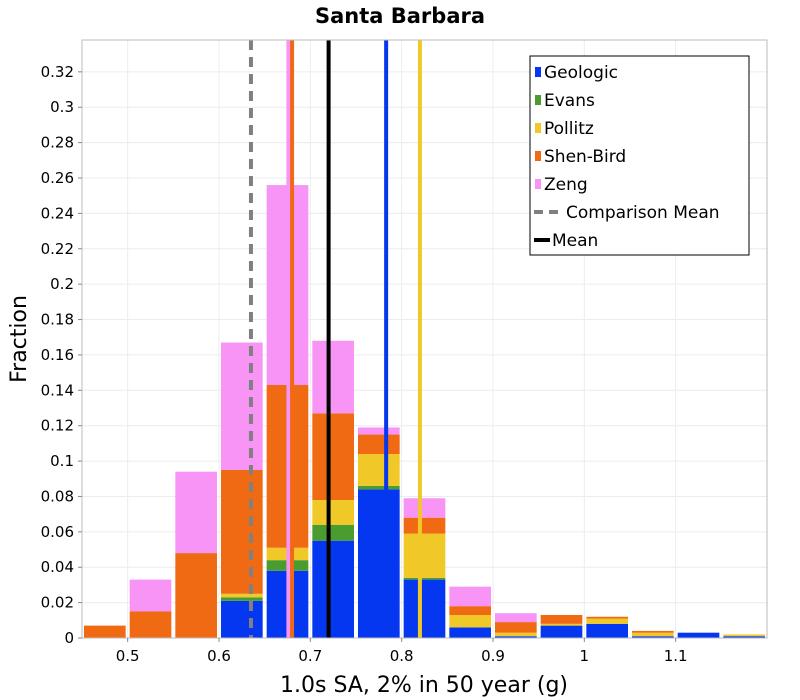 Image resolution: width=800 pixels, height=700 pixels. What do you see at coordinates (57, 213) in the screenshot?
I see `y-tick-label: 0.24` at bounding box center [57, 213].